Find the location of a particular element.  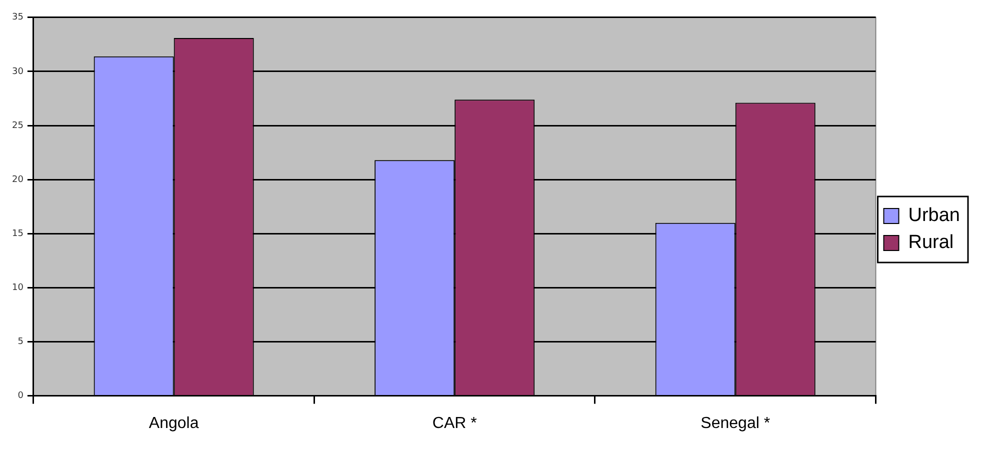

y-tick-label: 10 is located at coordinates (18, 288).